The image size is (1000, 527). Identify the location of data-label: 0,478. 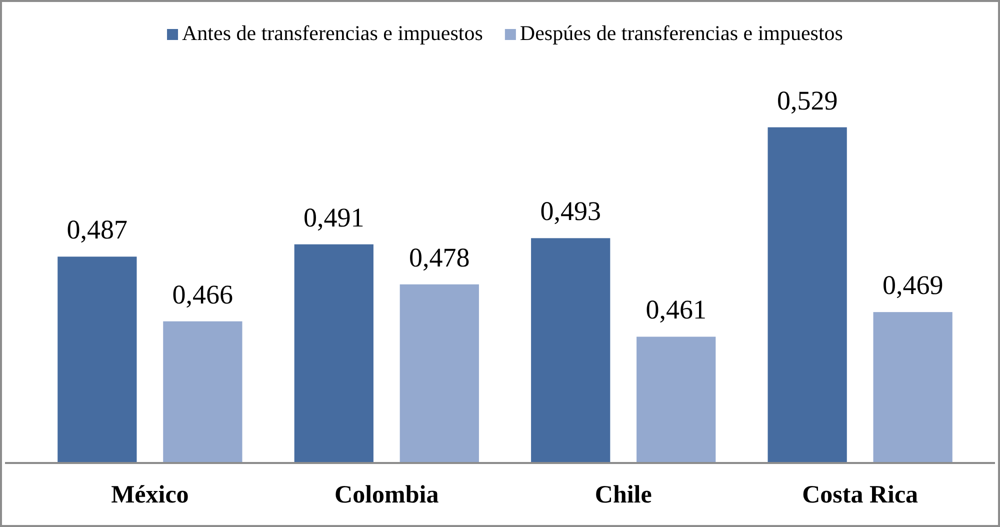
(439, 257).